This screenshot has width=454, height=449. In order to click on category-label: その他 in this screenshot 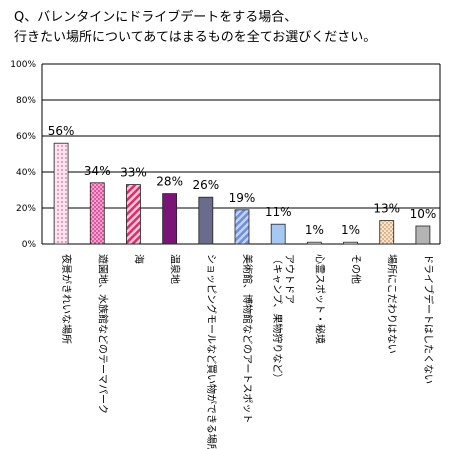, I will do `click(356, 269)`.